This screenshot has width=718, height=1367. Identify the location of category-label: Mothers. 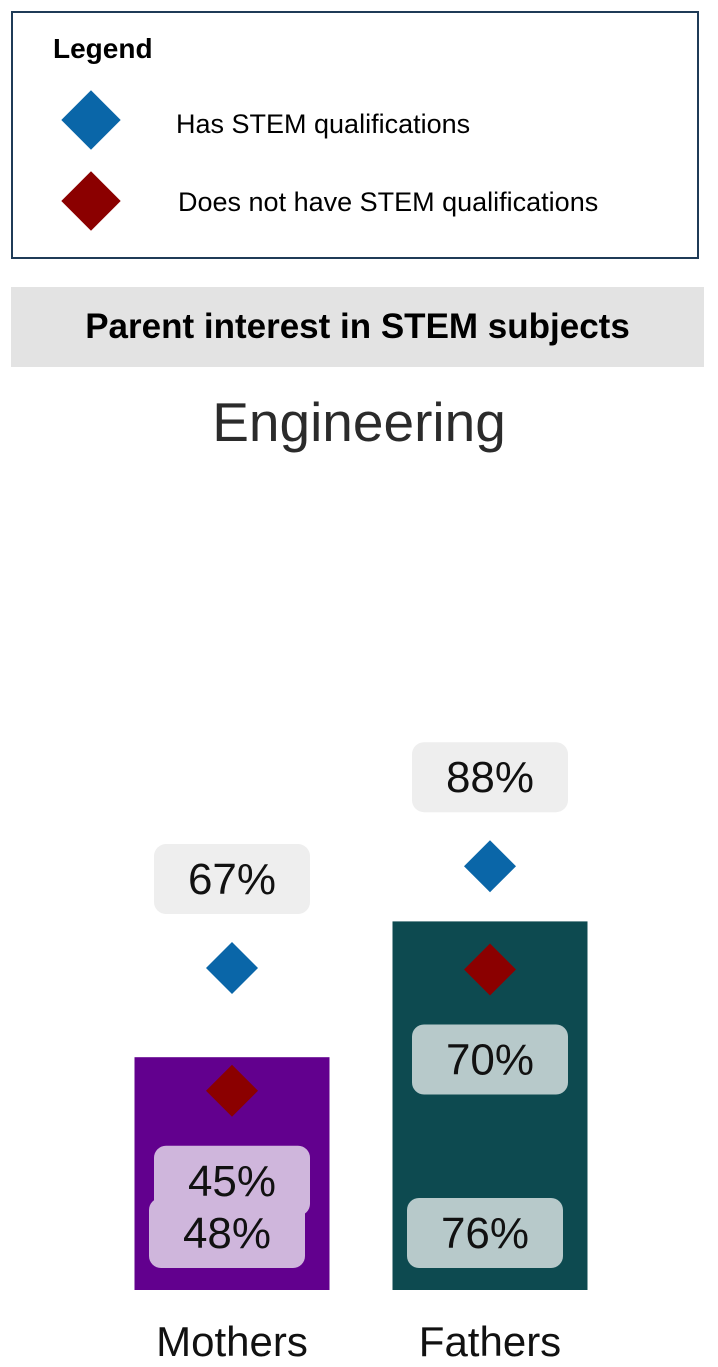
(232, 1341).